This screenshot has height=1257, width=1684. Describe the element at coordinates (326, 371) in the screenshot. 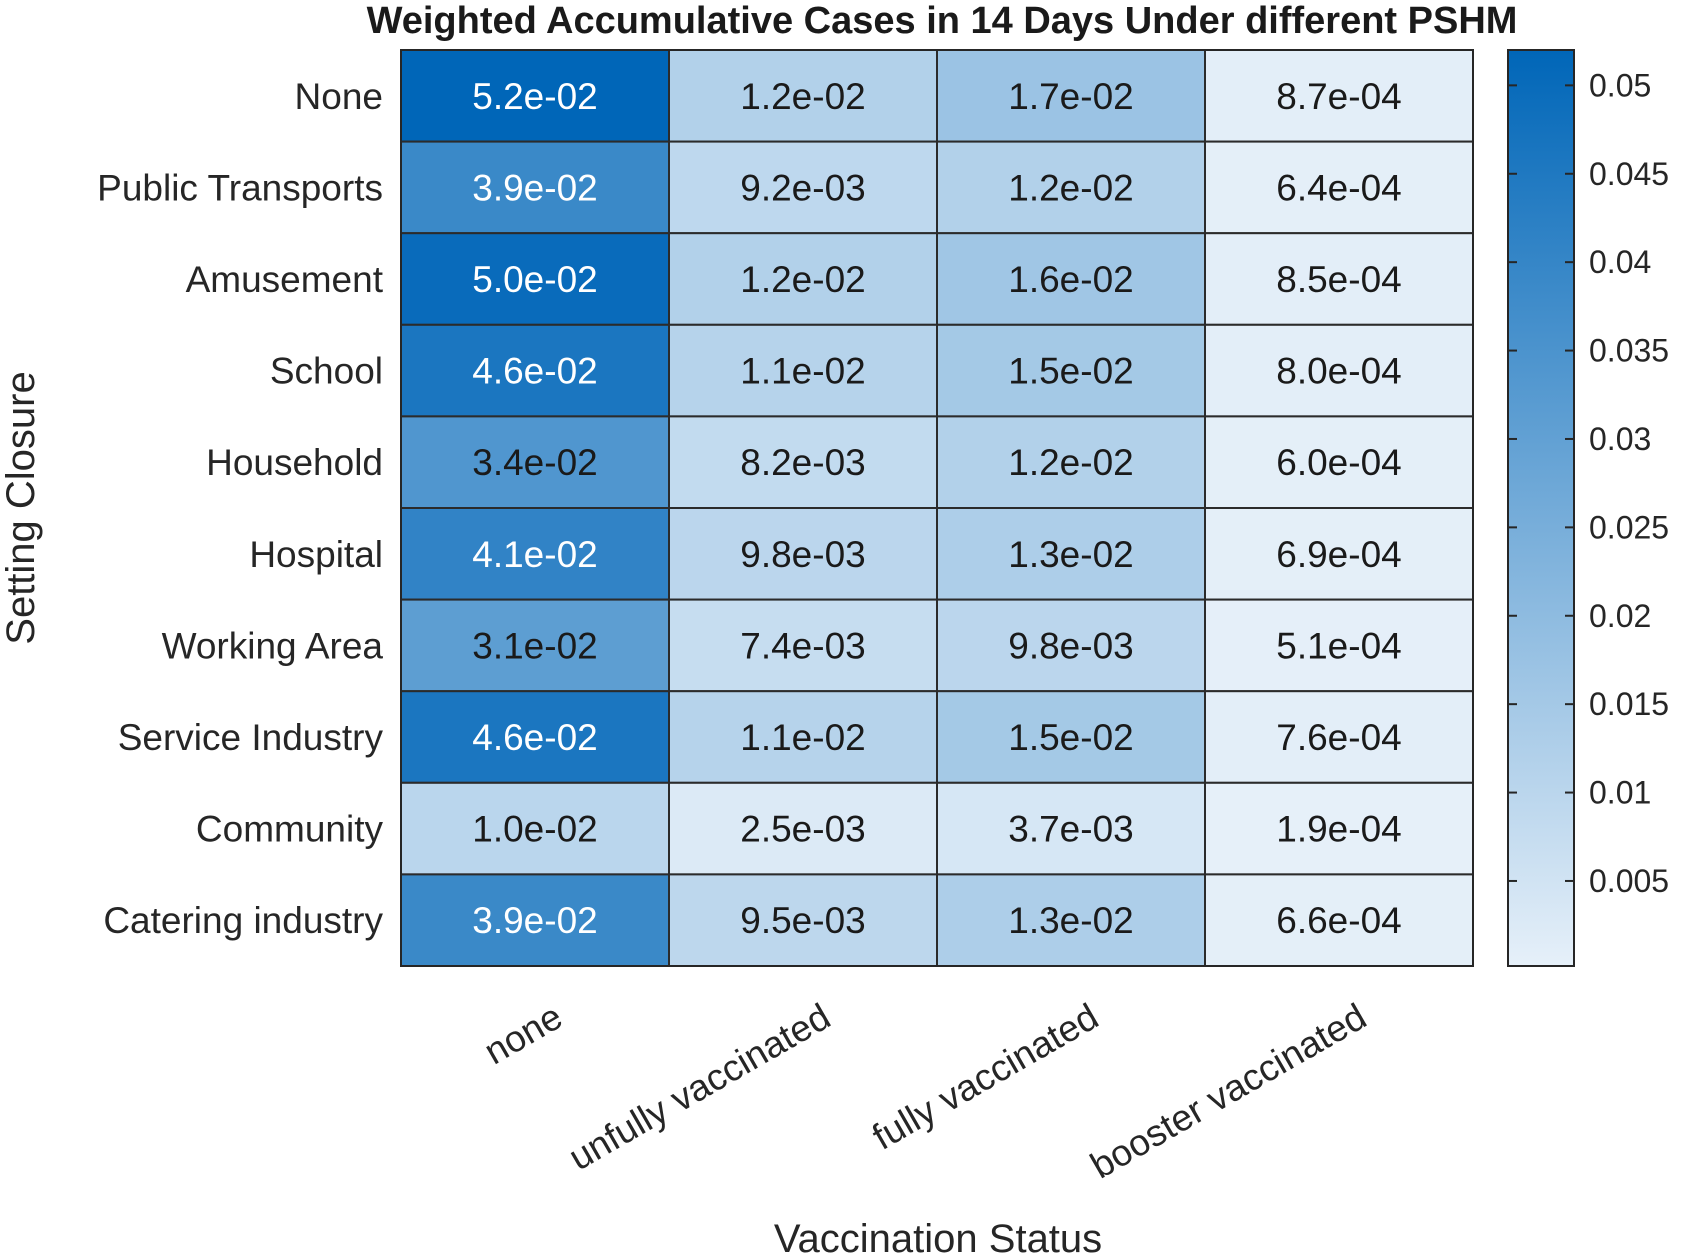

I see `row-label: School` at that location.